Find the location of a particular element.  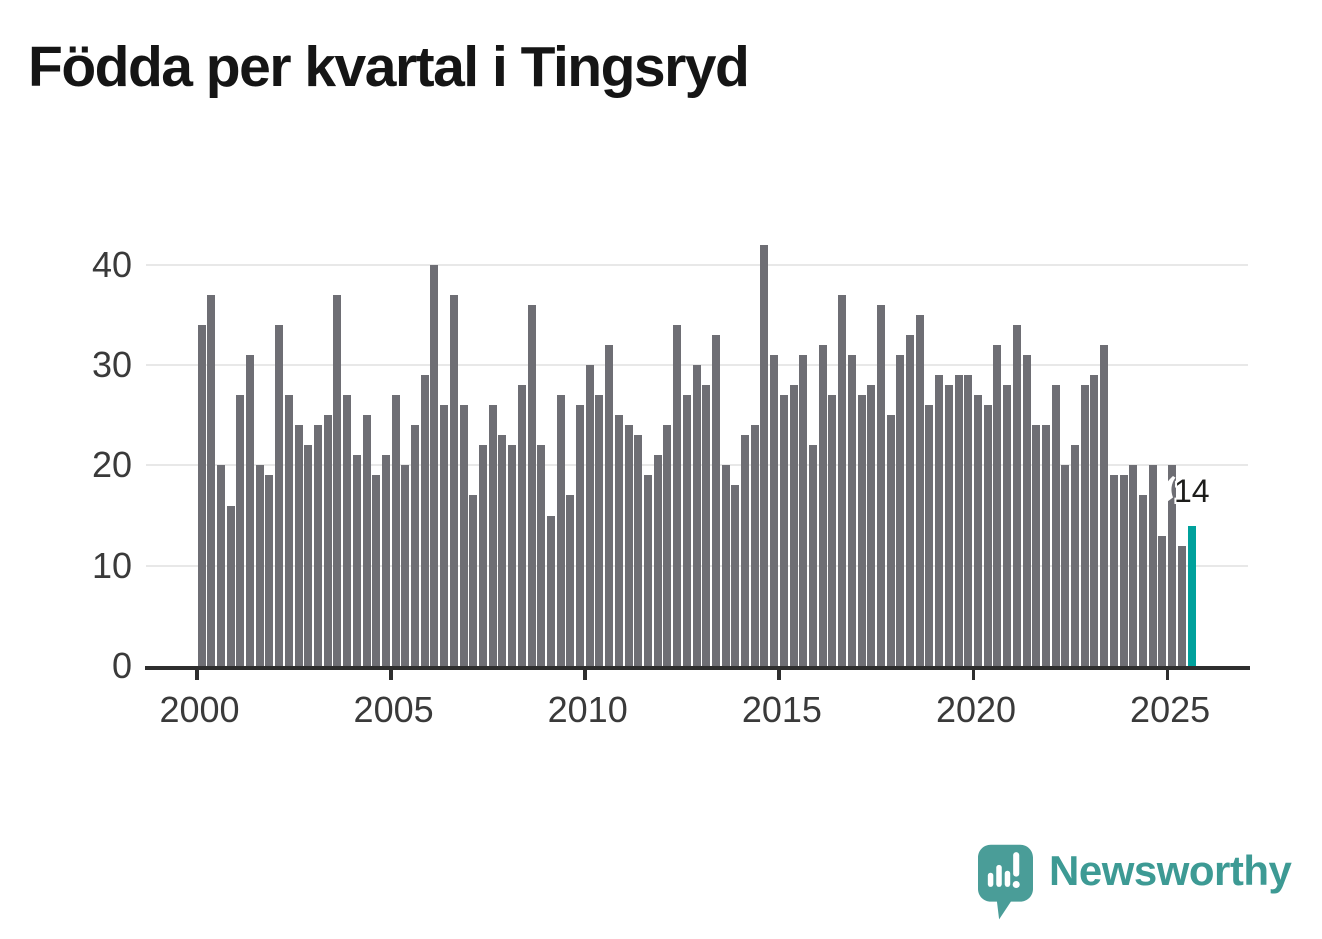

bar-2025-Q3 is located at coordinates (1191, 595).